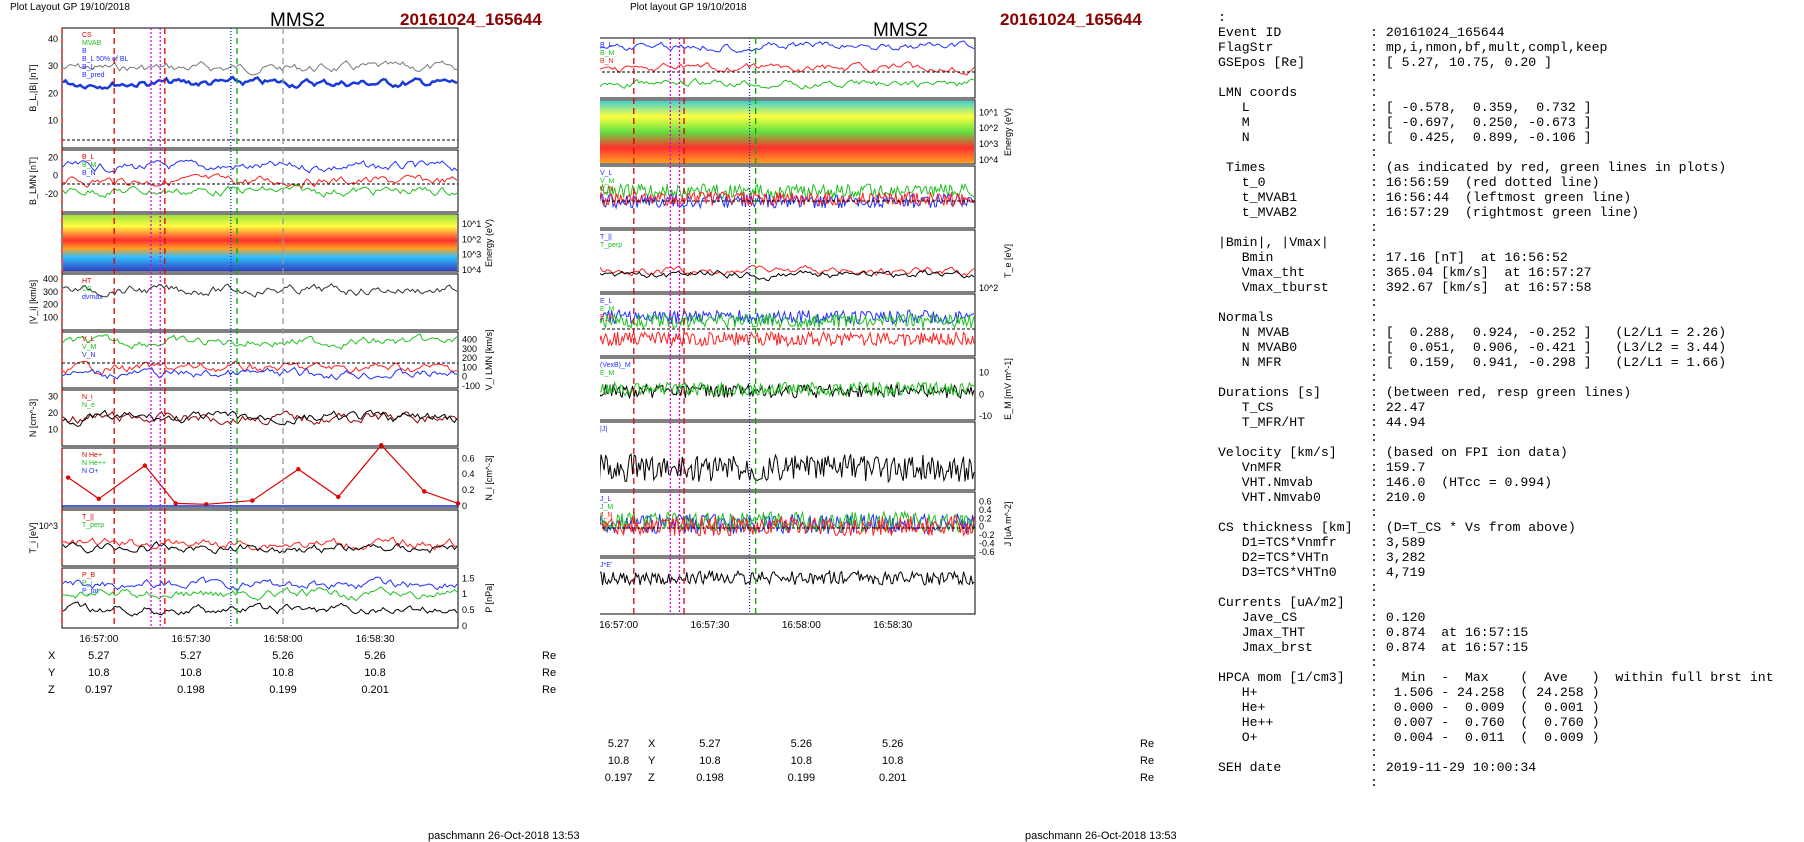 This screenshot has height=842, width=1804. What do you see at coordinates (607, 61) in the screenshot?
I see `legend-entry: B_N` at bounding box center [607, 61].